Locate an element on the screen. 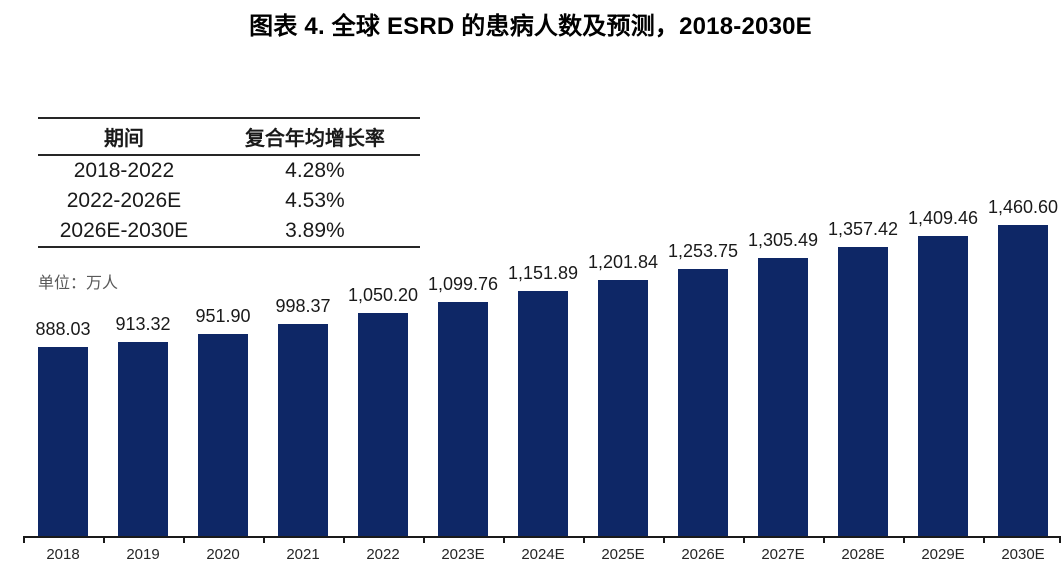  bar-value-label: 1,253.75 is located at coordinates (703, 251).